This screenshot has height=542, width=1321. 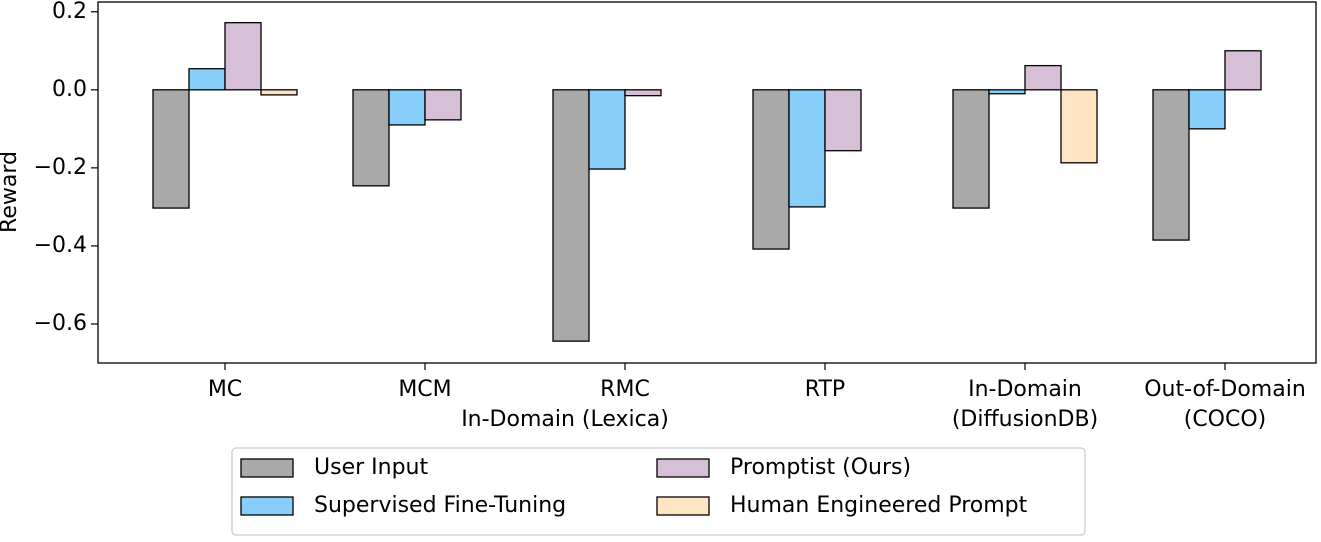 I want to click on legend-label: Supervised Fine-Tuning, so click(x=440, y=505).